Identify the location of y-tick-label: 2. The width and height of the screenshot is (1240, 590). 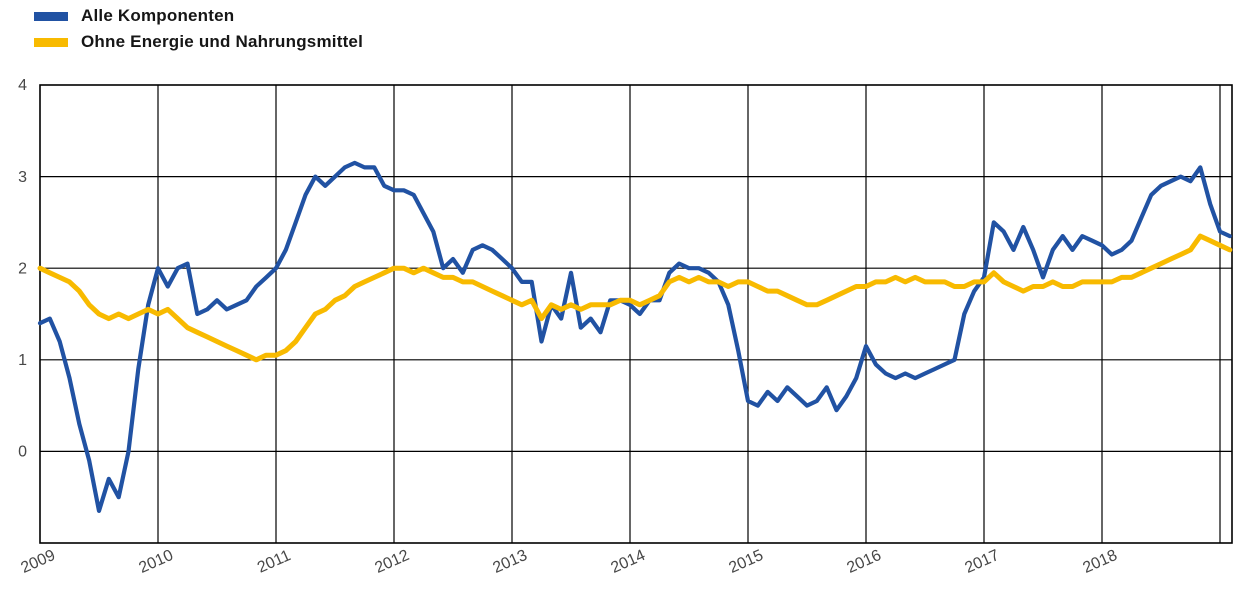
(22, 268).